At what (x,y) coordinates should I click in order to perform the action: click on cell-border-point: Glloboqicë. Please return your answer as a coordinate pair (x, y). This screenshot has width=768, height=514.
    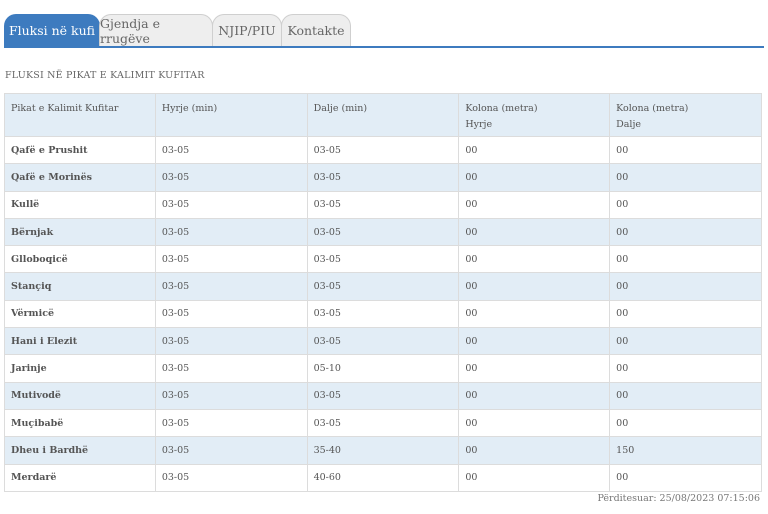
    Looking at the image, I should click on (80, 259).